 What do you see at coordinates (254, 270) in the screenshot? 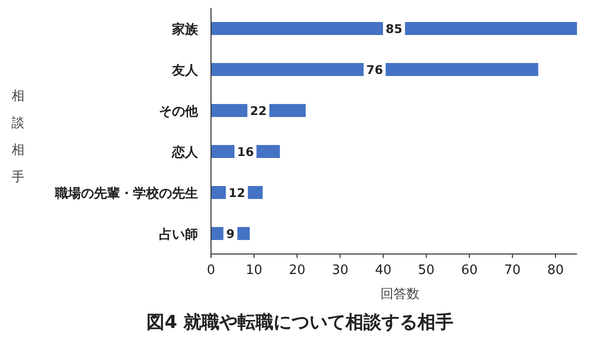
I see `x-tick-label: 10` at bounding box center [254, 270].